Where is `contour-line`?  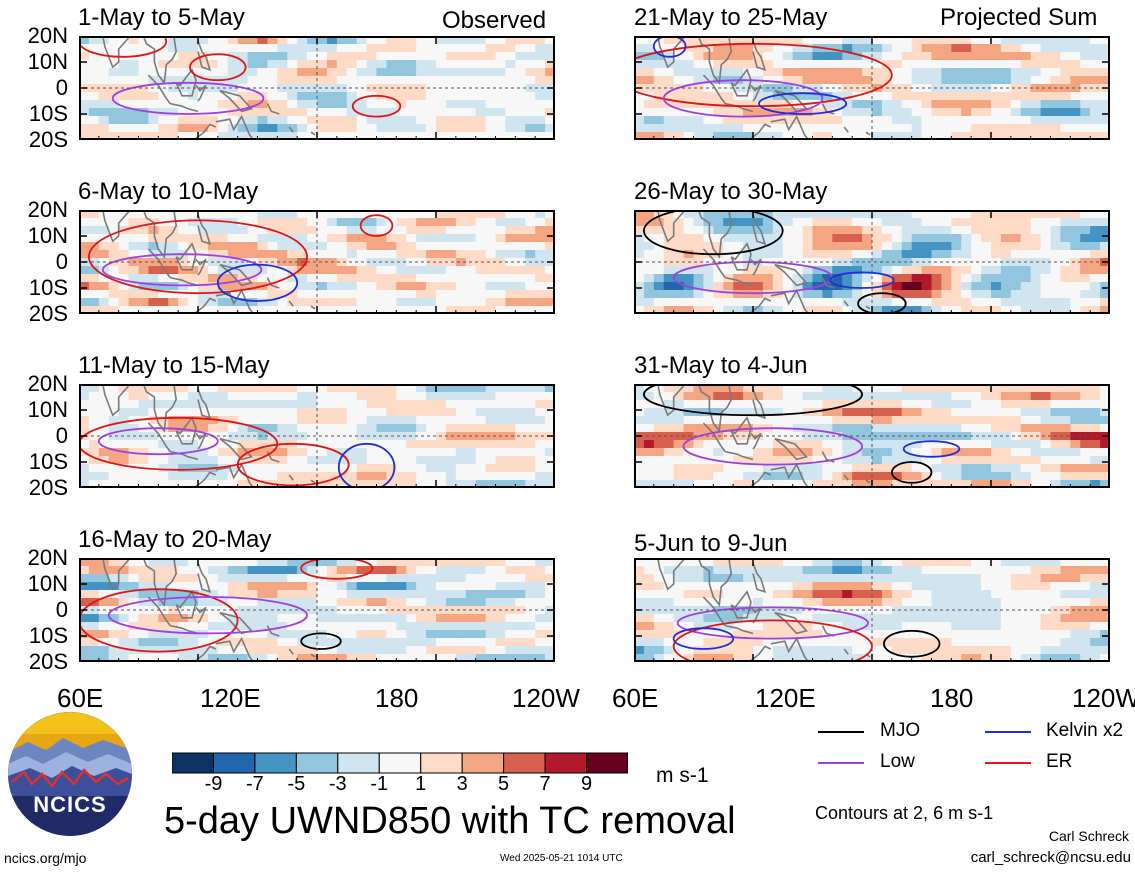 contour-line is located at coordinates (753, 400).